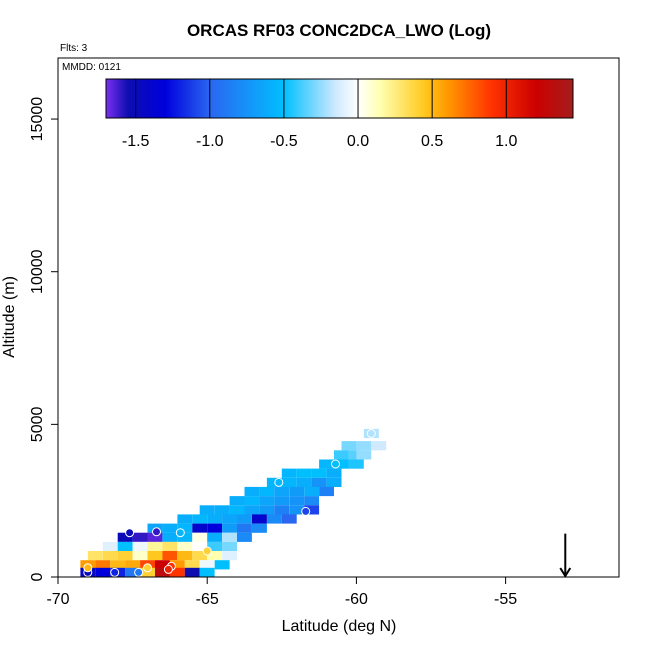 Image resolution: width=650 pixels, height=650 pixels. What do you see at coordinates (57, 599) in the screenshot?
I see `x-tick-label: -70` at bounding box center [57, 599].